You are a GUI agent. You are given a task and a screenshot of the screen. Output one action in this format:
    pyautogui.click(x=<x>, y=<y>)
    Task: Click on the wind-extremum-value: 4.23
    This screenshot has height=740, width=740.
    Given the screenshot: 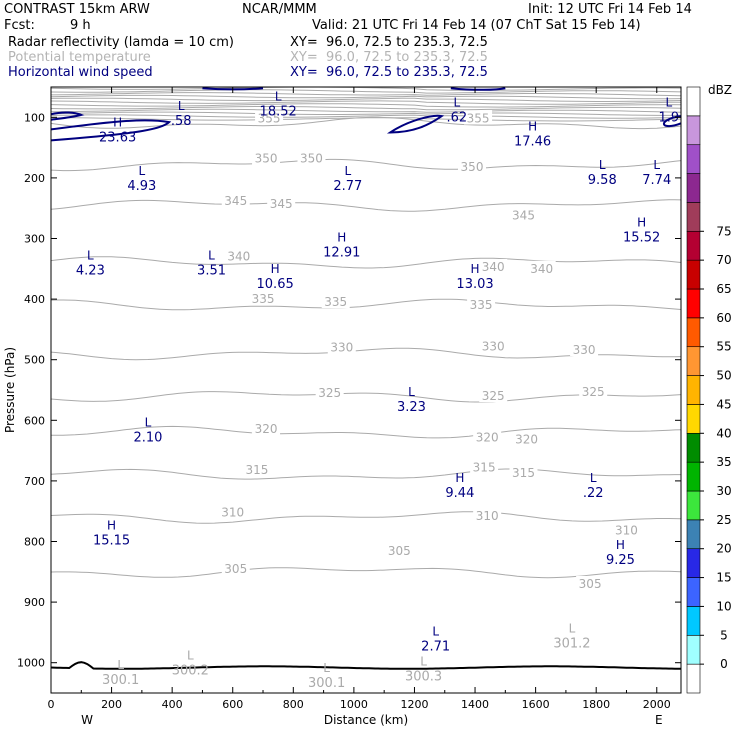 What is the action you would take?
    pyautogui.click(x=90, y=271)
    